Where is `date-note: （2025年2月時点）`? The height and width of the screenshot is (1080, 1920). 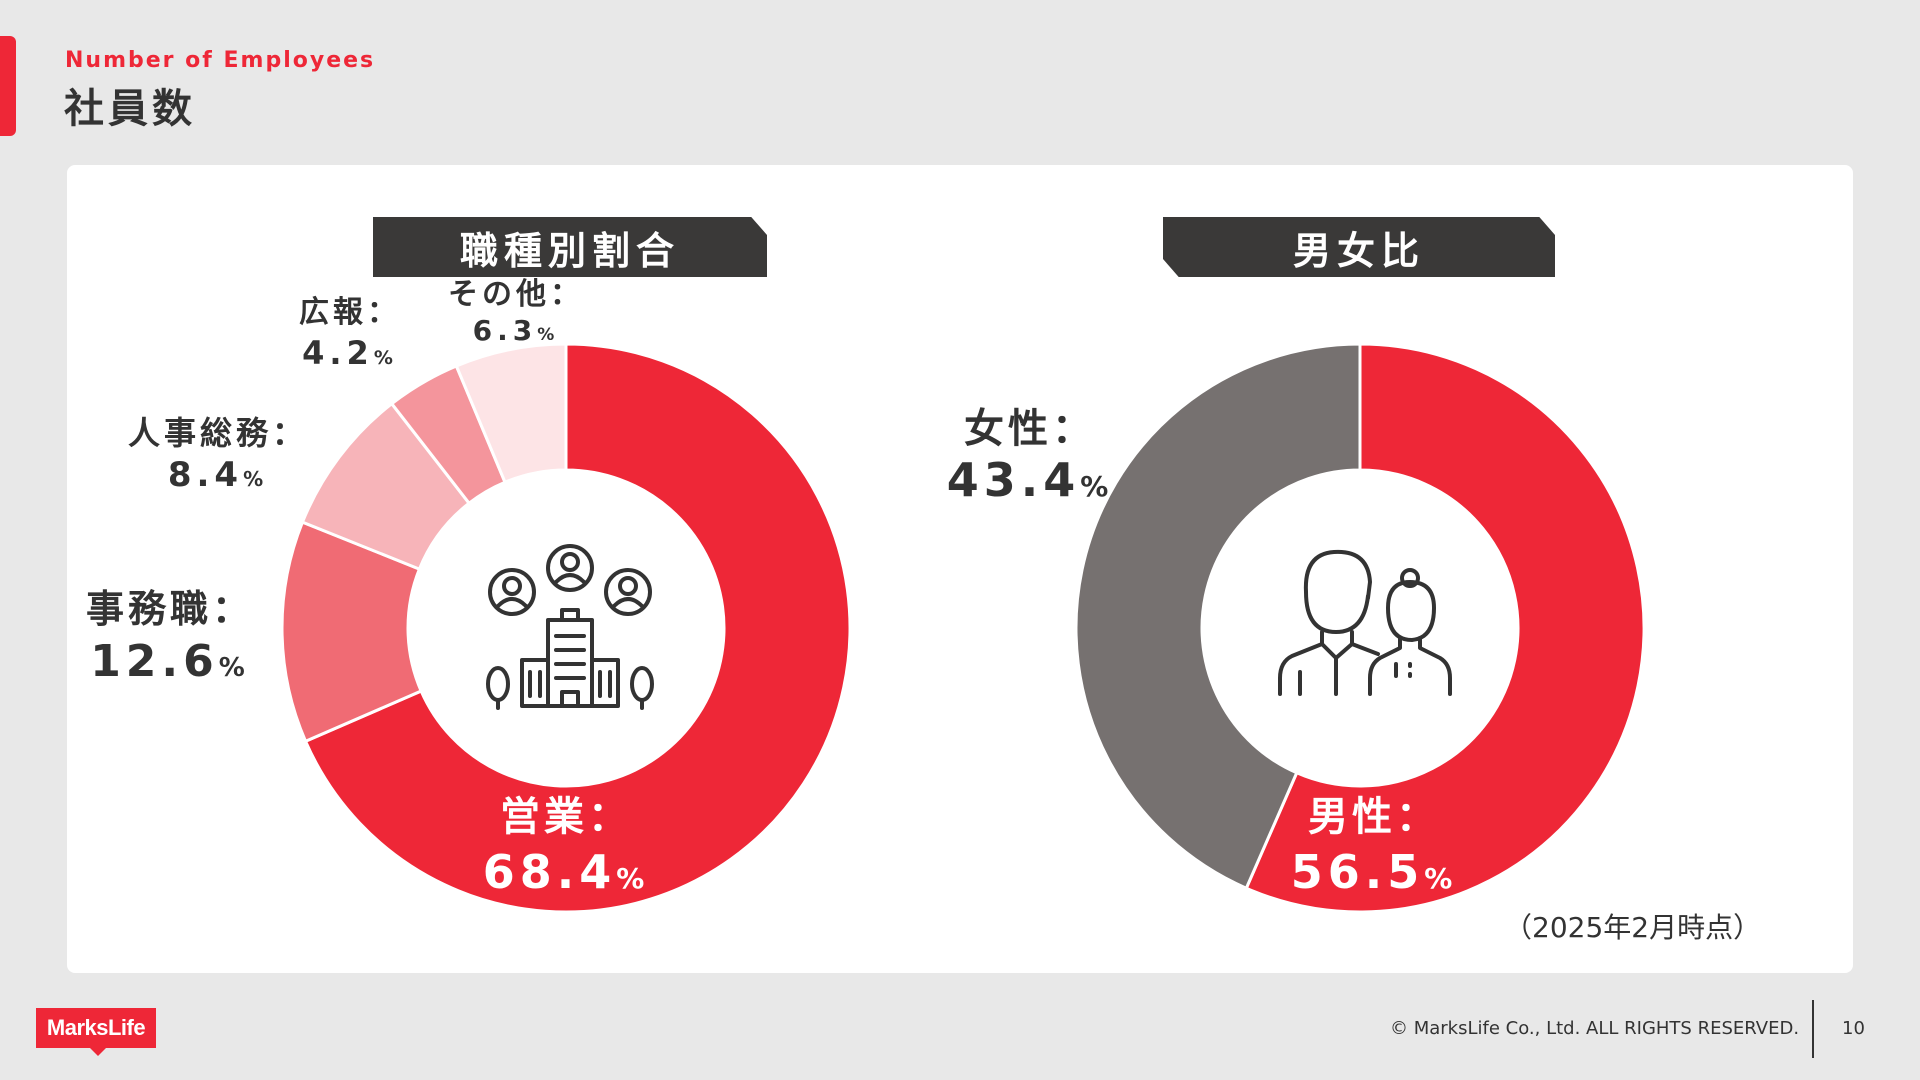 date-note: （2025年2月時点） is located at coordinates (1633, 927).